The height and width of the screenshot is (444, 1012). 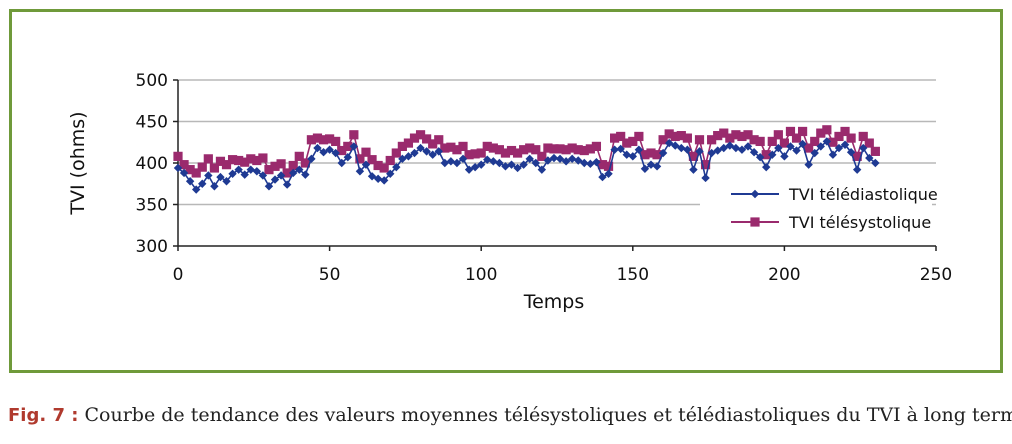 What do you see at coordinates (178, 275) in the screenshot?
I see `x-tick-label-0: 0` at bounding box center [178, 275].